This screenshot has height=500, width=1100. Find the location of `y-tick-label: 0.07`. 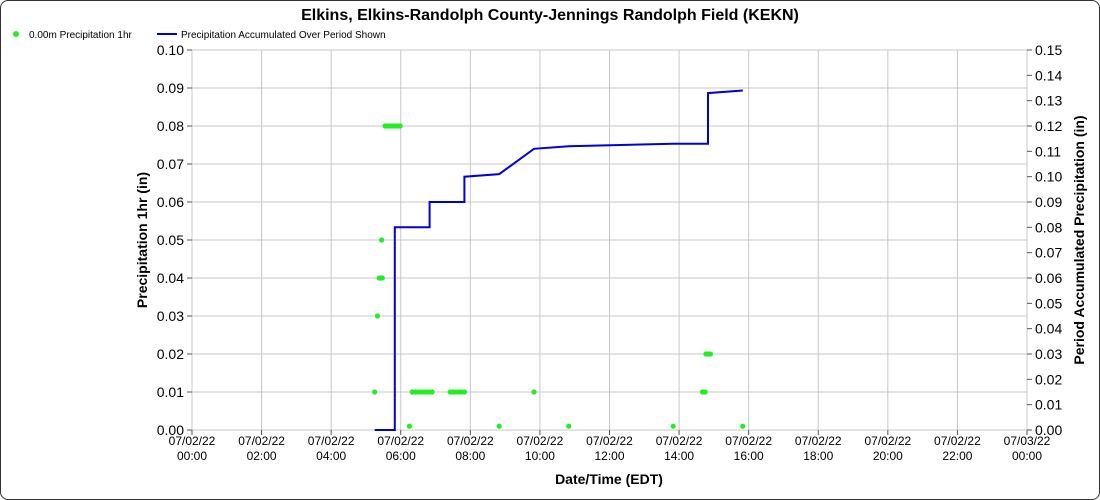

y-tick-label: 0.07 is located at coordinates (170, 164).